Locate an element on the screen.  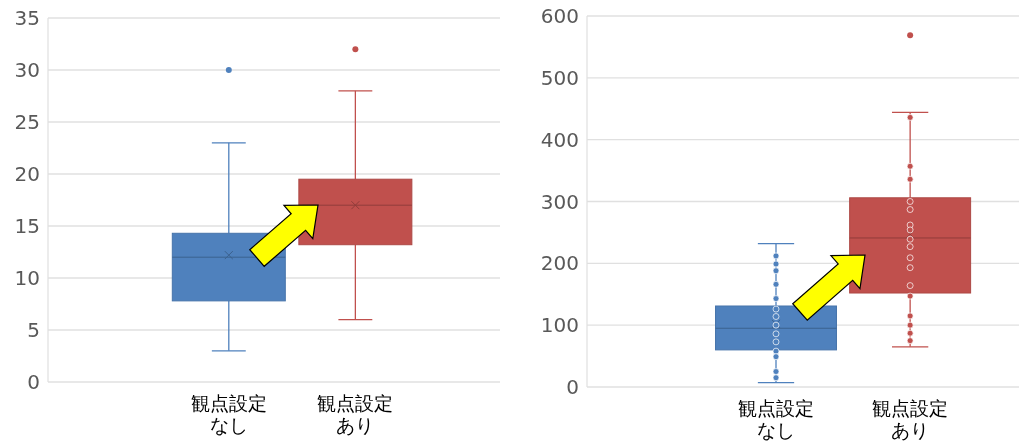
y-tick-label: 600 is located at coordinates (559, 16).